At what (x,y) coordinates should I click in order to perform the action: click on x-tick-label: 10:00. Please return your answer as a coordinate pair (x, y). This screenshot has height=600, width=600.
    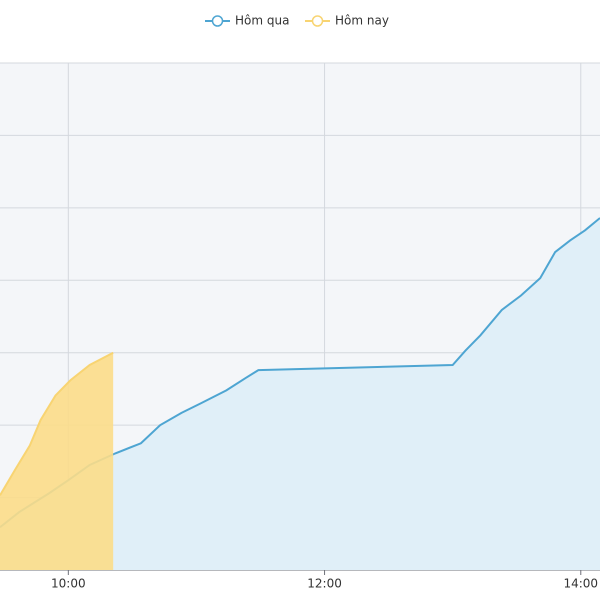
    Looking at the image, I should click on (68, 584).